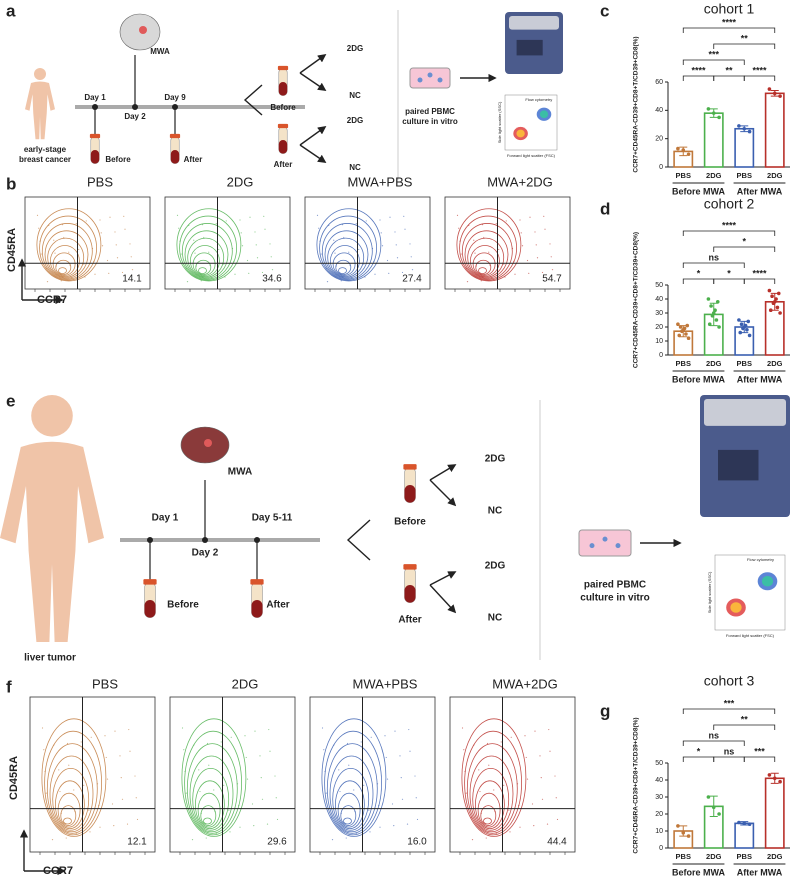  I want to click on column-title: 2DG, so click(240, 181).